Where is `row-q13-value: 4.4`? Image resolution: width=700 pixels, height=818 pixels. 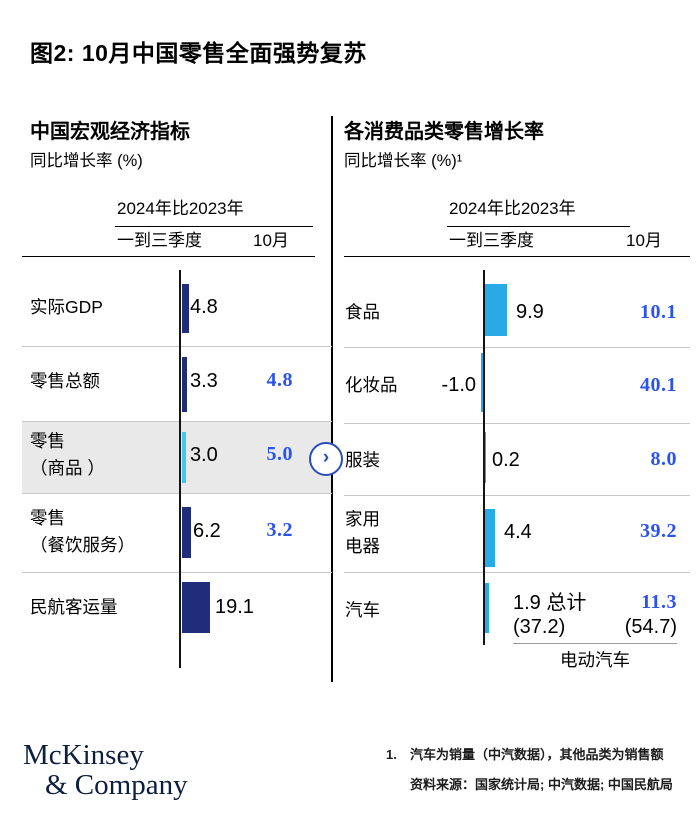
row-q13-value: 4.4 is located at coordinates (518, 532).